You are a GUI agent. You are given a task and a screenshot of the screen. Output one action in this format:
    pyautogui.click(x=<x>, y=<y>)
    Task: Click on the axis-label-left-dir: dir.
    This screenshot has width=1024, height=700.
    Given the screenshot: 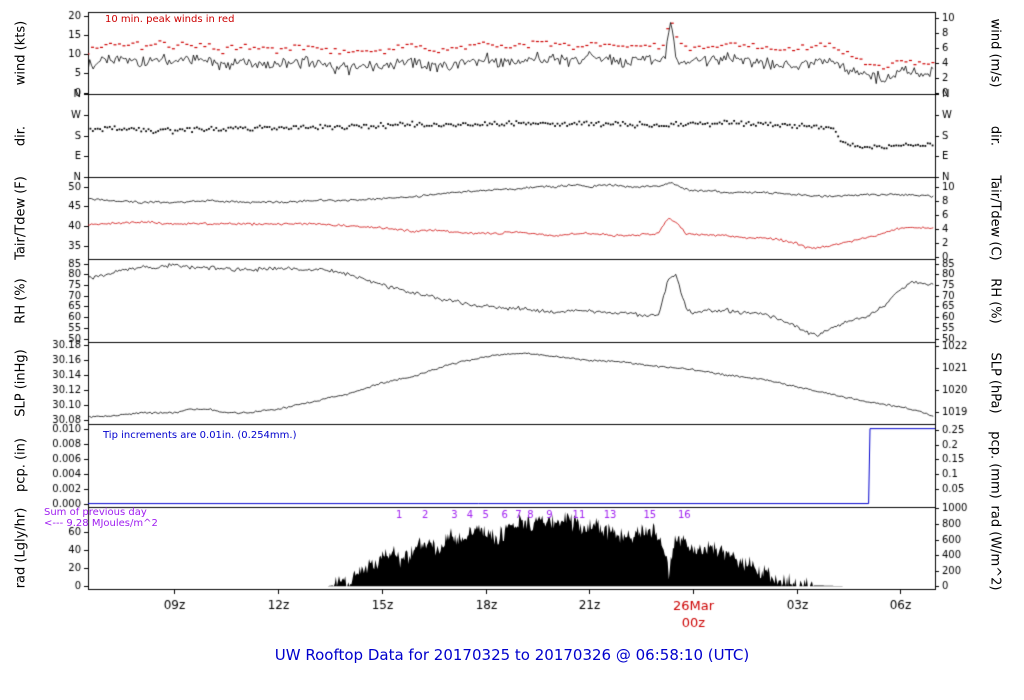 What is the action you would take?
    pyautogui.click(x=21, y=136)
    